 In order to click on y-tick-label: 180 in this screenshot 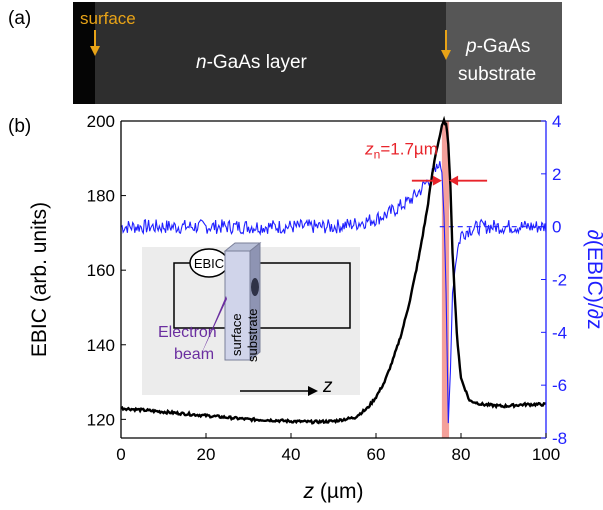, I will do `click(101, 196)`.